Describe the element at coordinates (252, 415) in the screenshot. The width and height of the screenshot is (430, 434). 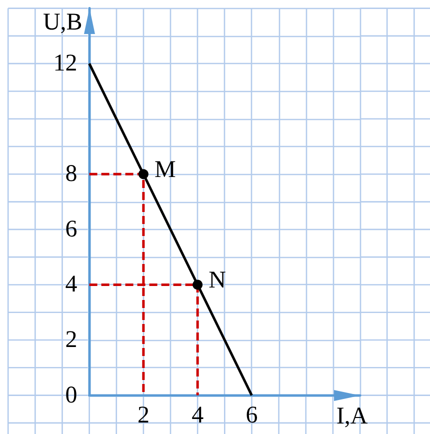
I see `x-tick-label: 6` at that location.